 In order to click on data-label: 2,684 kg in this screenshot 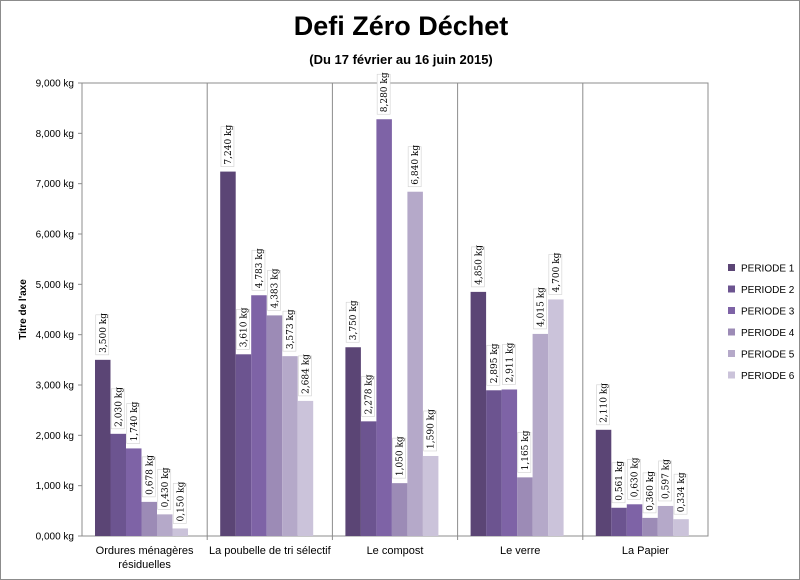, I will do `click(305, 375)`.